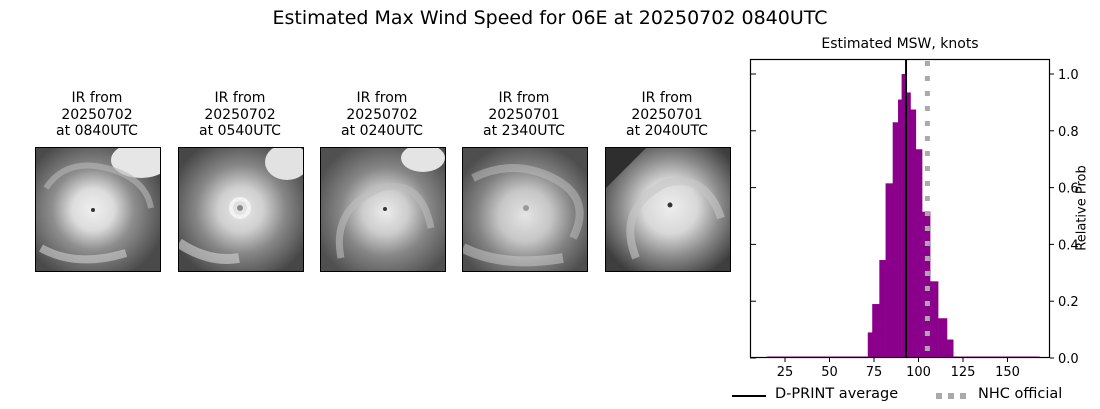 The image size is (1100, 409). What do you see at coordinates (1007, 372) in the screenshot?
I see `x-tick-label: 150` at bounding box center [1007, 372].